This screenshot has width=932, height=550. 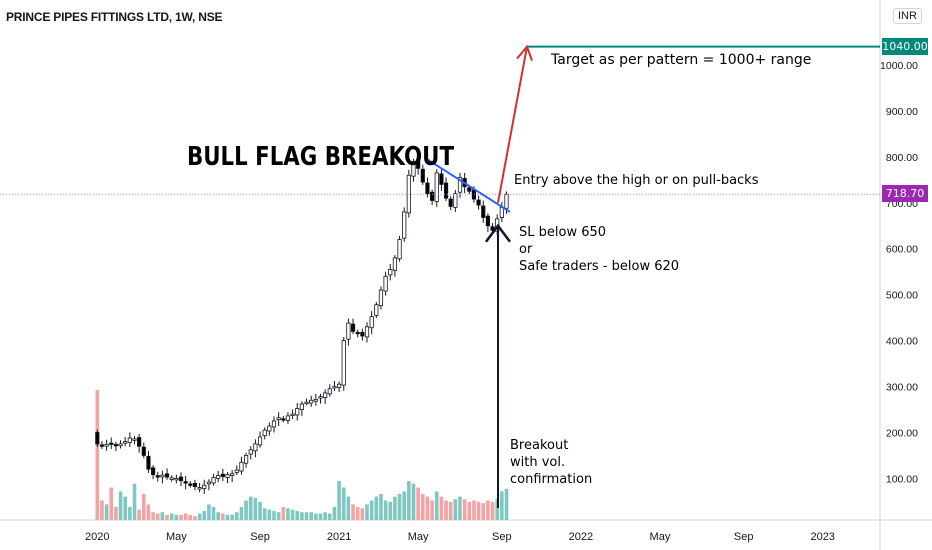 I want to click on y-tick-label: 800.00, so click(x=902, y=158).